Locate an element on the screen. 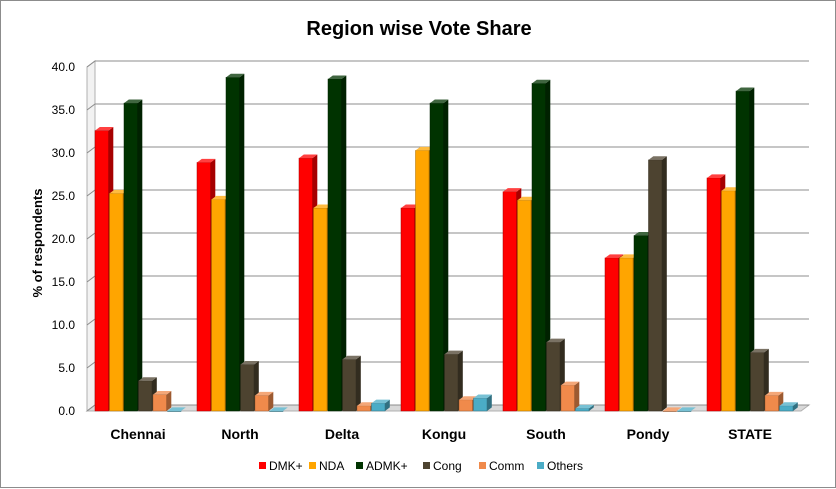 Image resolution: width=836 pixels, height=489 pixels. bar-others-chennai is located at coordinates (176, 409).